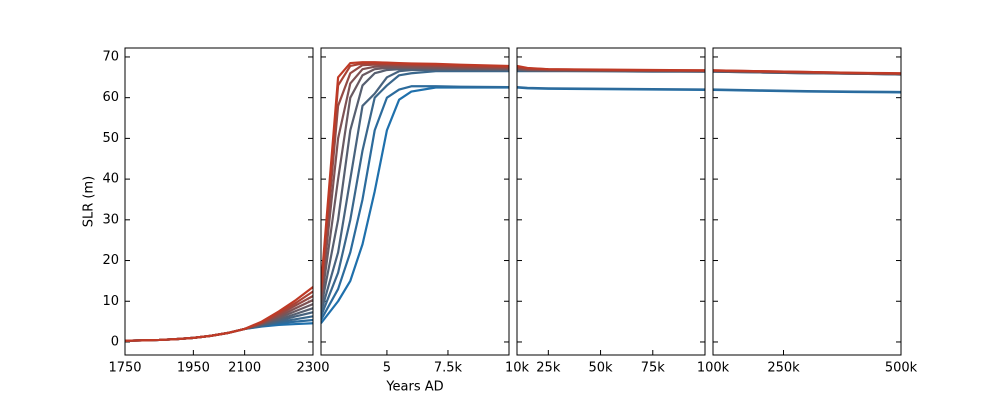  Describe the element at coordinates (193, 368) in the screenshot. I see `x-tick-label: 1950` at that location.